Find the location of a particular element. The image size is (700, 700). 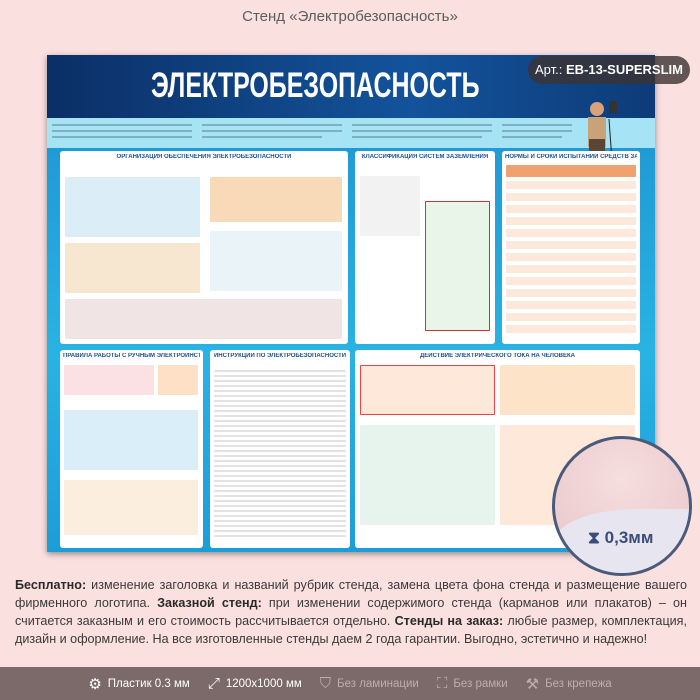

panel-grounding: КЛАССИФИКАЦИЯ СИСТЕМ ЗАЗЕМЛЕНИЯ is located at coordinates (425, 247).